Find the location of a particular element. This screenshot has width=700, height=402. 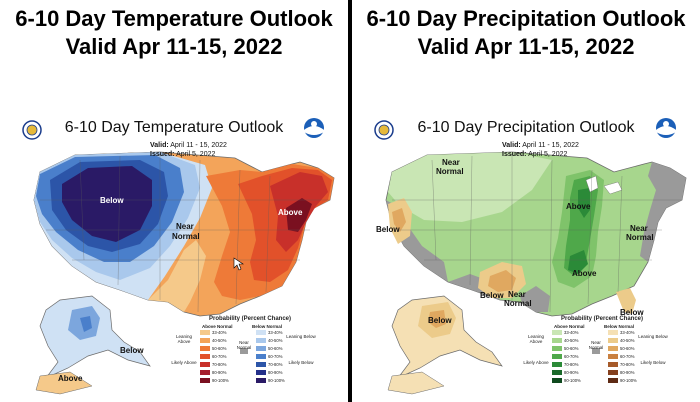

label-below: Below is located at coordinates (112, 200).